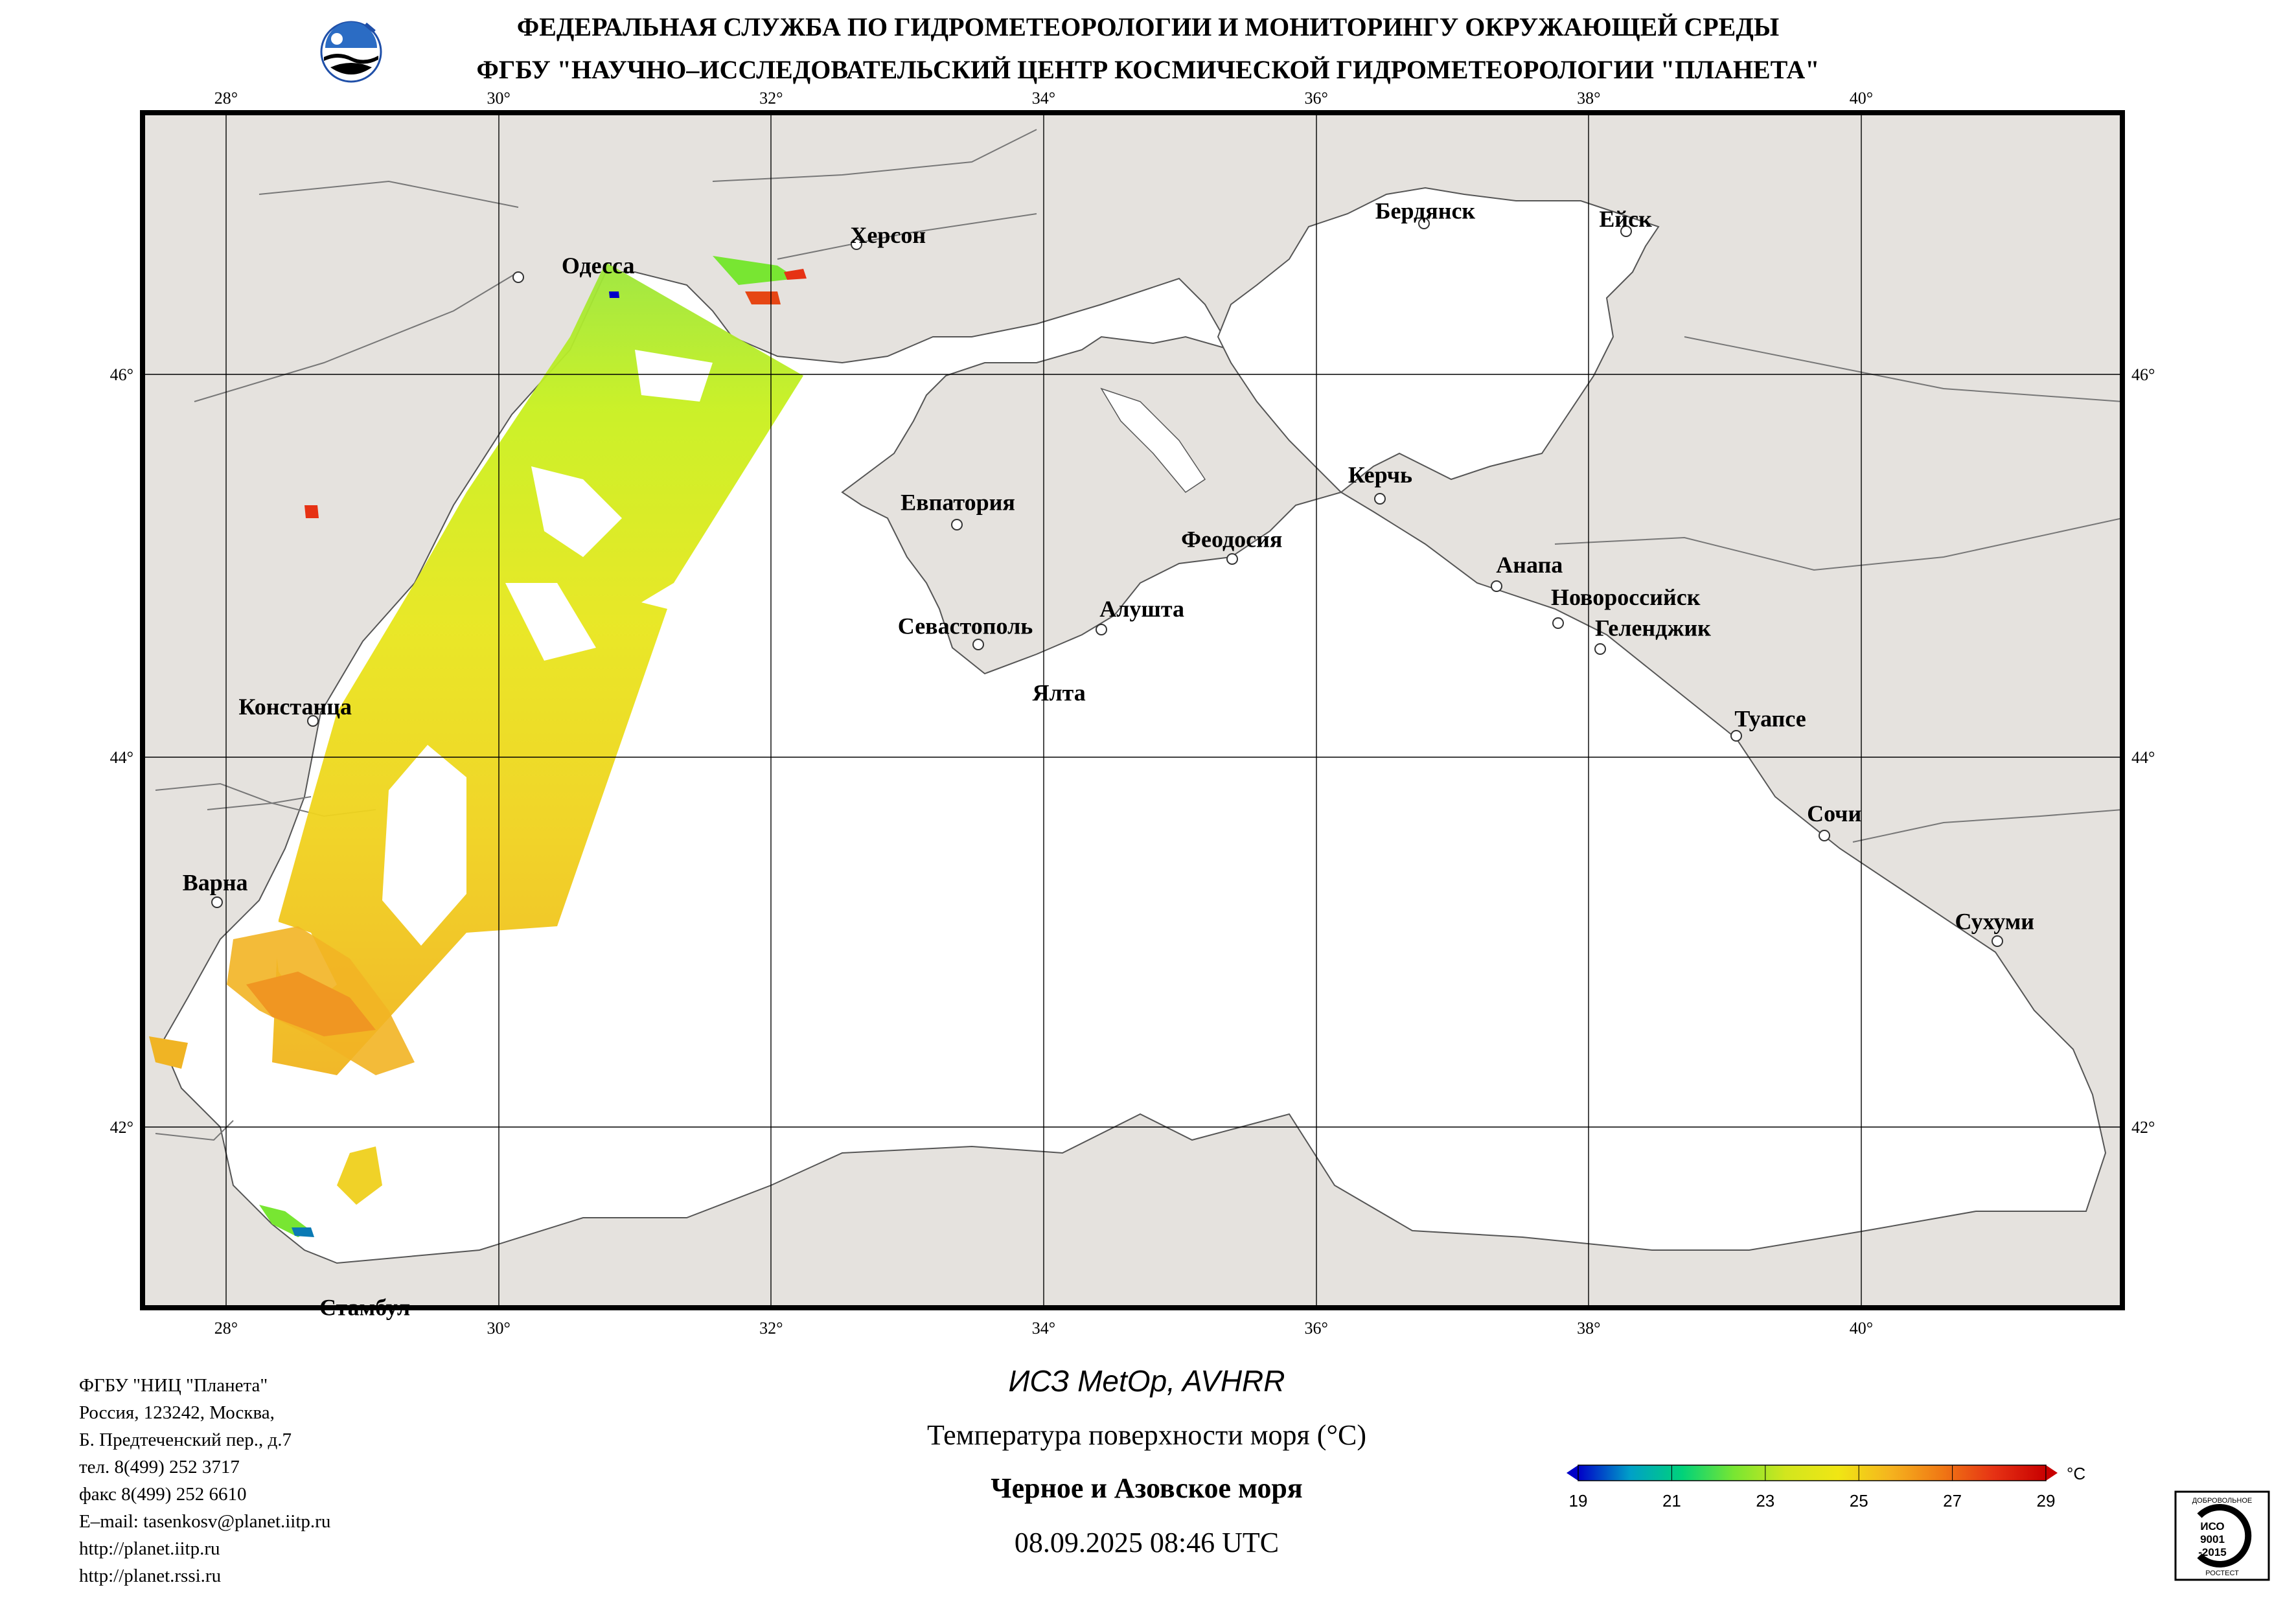 This screenshot has width=2296, height=1607. What do you see at coordinates (1765, 1500) in the screenshot?
I see `colorbar-tick-label: 23` at bounding box center [1765, 1500].